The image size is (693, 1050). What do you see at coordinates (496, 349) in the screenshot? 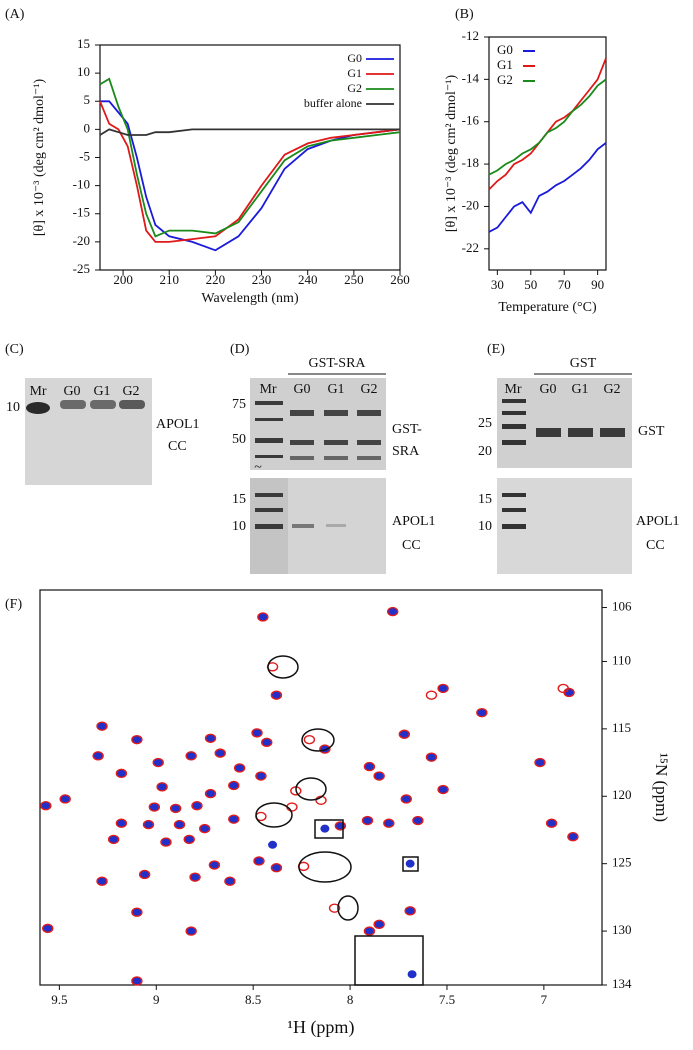
I see `panel-label: (E)` at bounding box center [496, 349].